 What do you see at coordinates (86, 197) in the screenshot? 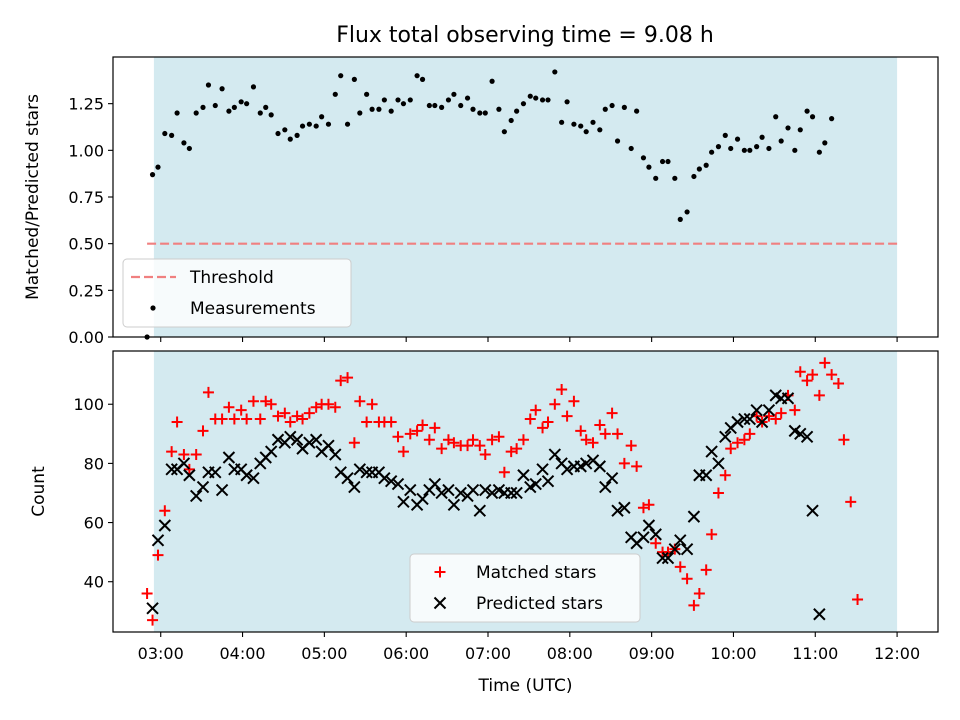
I see `y-tick-label: 0.75` at bounding box center [86, 197].